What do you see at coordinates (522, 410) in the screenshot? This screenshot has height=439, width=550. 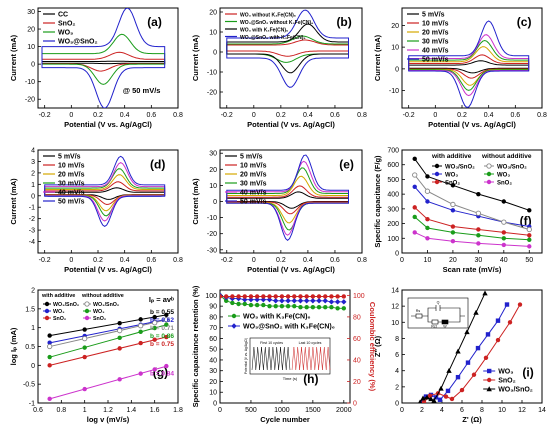 I see `x-tick-label: 12` at bounding box center [522, 410].